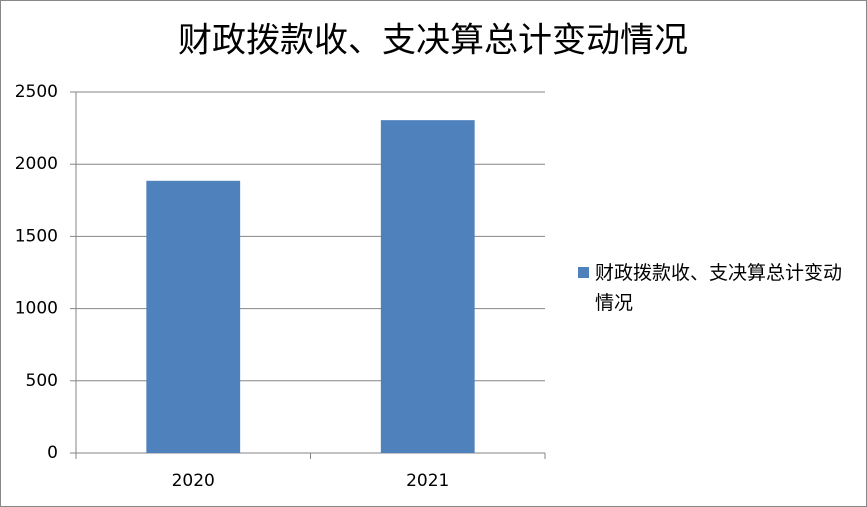 This screenshot has height=507, width=867. Describe the element at coordinates (36, 164) in the screenshot. I see `y-tick-label: 2000` at that location.